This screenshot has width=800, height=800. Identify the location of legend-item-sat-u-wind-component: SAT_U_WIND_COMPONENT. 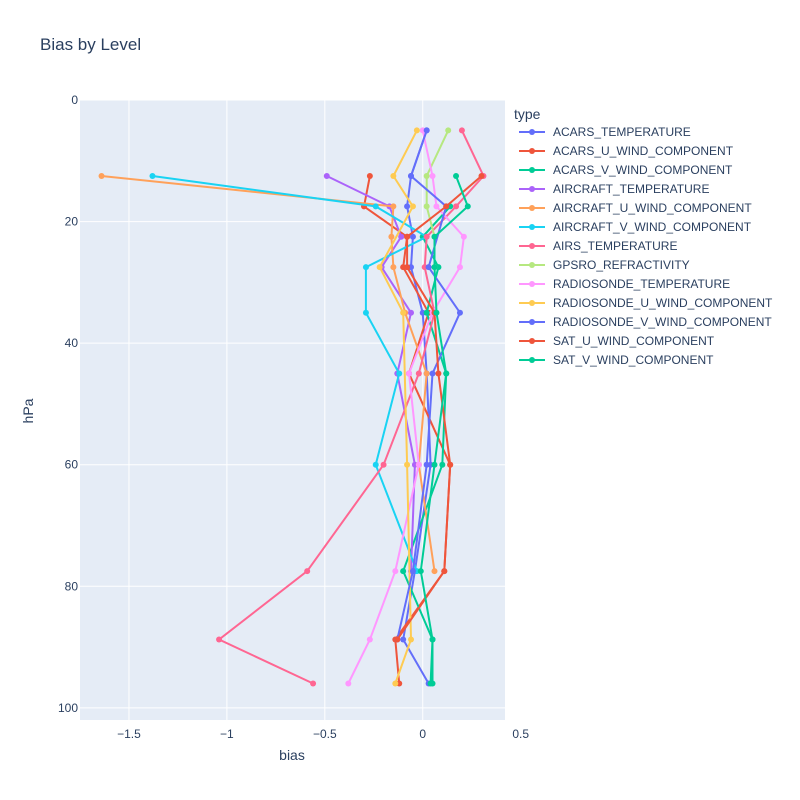
(617, 341).